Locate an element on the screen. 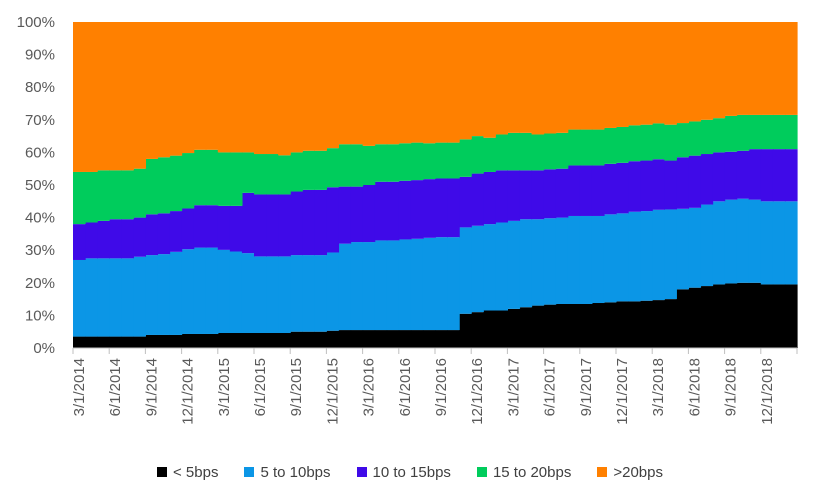 The width and height of the screenshot is (820, 501). x-tick-label: 9/1/2017 is located at coordinates (586, 387).